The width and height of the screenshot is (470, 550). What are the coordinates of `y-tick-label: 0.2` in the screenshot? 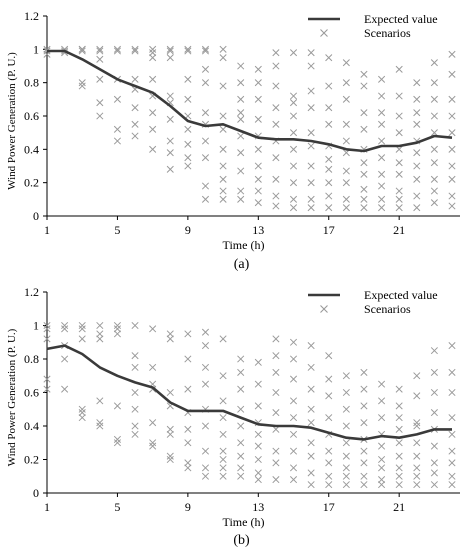 It's located at (31, 460).